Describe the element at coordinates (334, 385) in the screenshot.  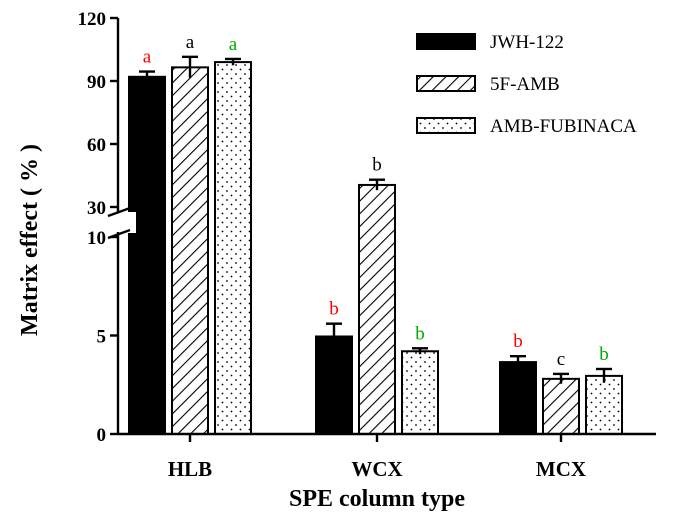
I see `bar-jwh-122-wcx` at that location.